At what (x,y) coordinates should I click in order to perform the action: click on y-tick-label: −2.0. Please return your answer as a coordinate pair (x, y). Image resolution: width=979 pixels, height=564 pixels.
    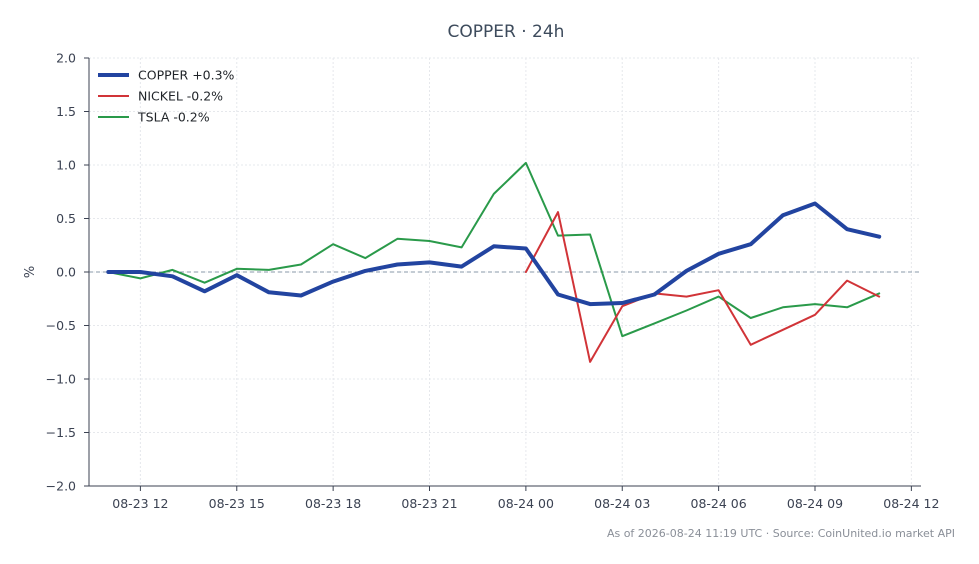
    Looking at the image, I should click on (61, 486).